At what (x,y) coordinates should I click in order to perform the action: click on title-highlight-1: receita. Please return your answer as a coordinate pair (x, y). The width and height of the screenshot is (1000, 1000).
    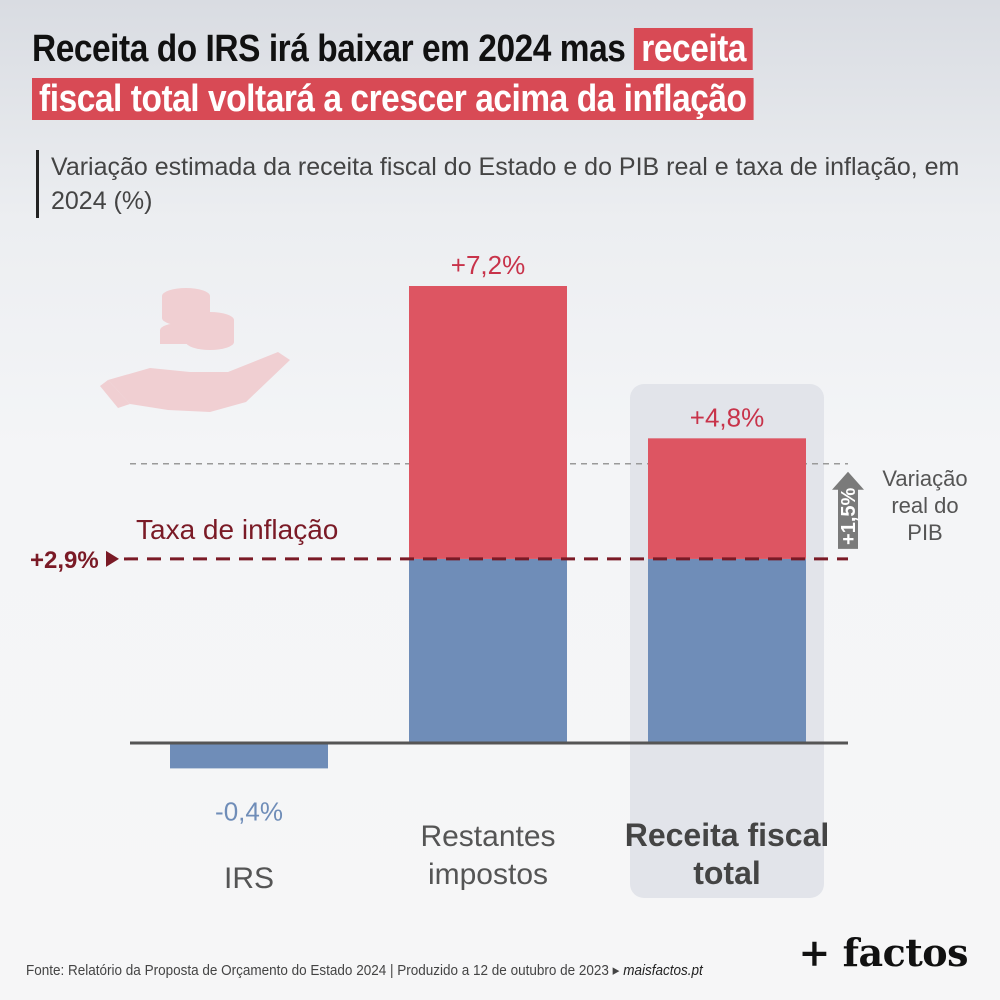
    Looking at the image, I should click on (694, 49).